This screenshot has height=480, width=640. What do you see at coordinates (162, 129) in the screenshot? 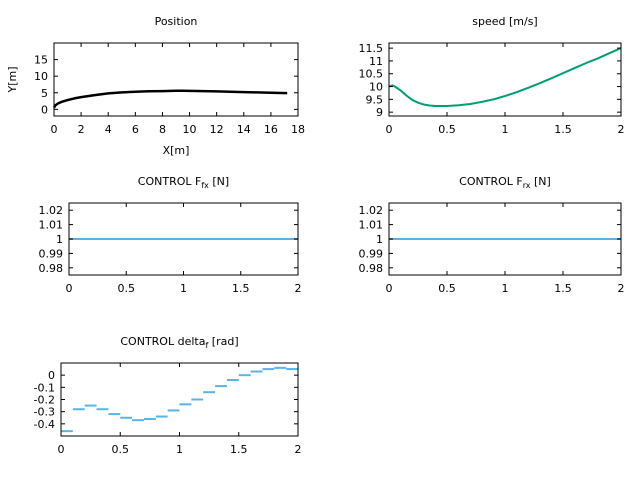
I see `x-tick-label: 8` at bounding box center [162, 129].